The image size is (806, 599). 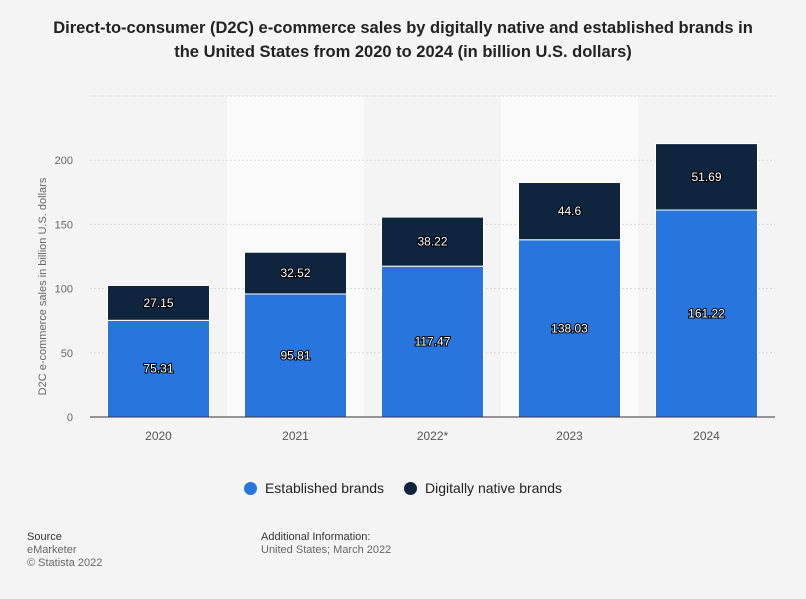 I want to click on y-tick-label: 100, so click(x=64, y=290).